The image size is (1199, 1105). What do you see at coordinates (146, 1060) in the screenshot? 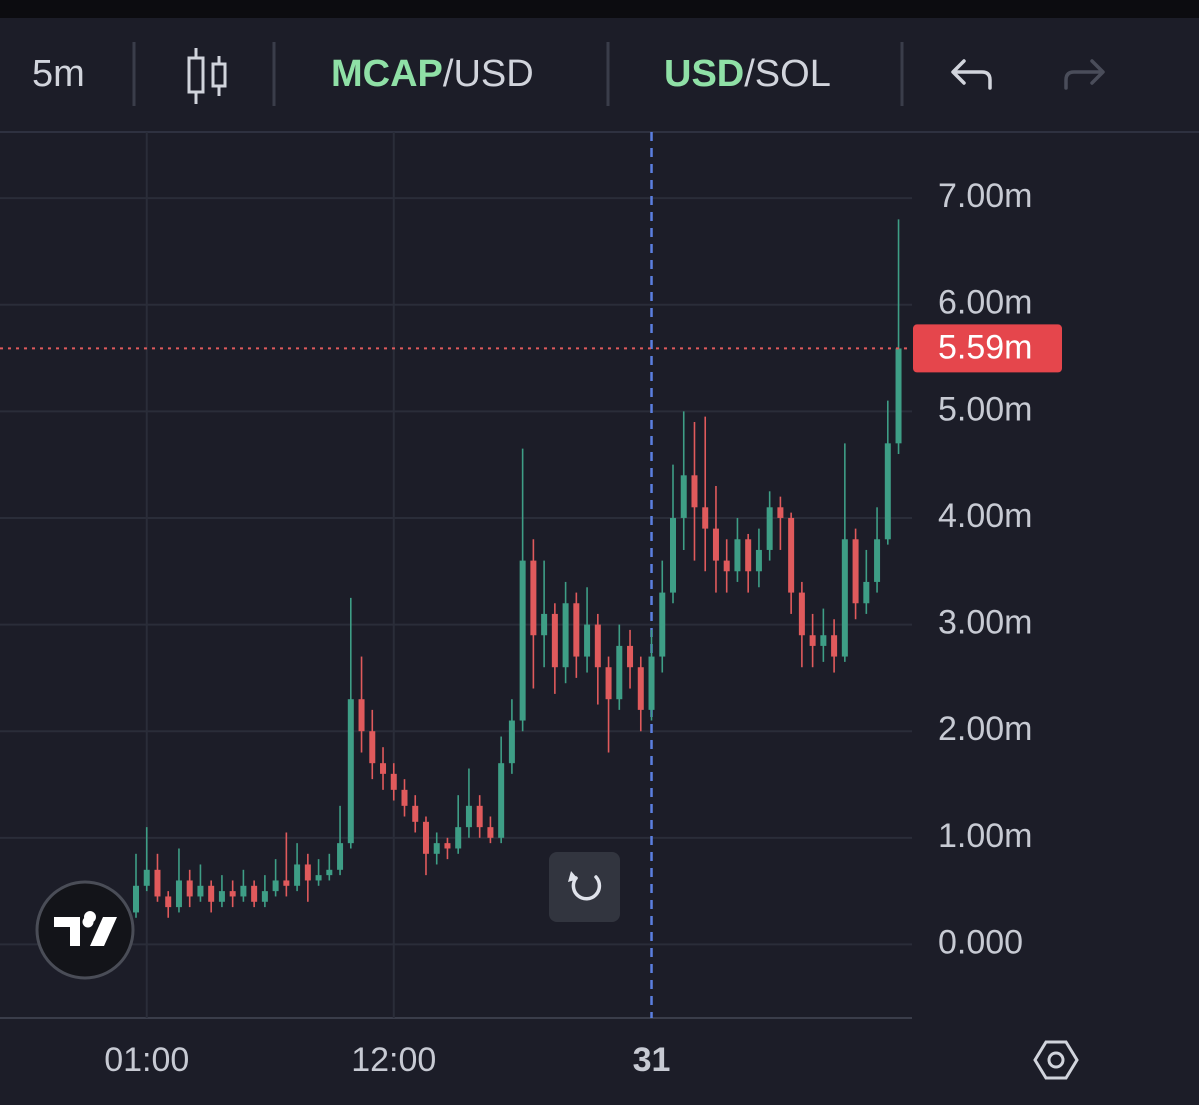
I see `x-tick-label: 01:00` at bounding box center [146, 1060].